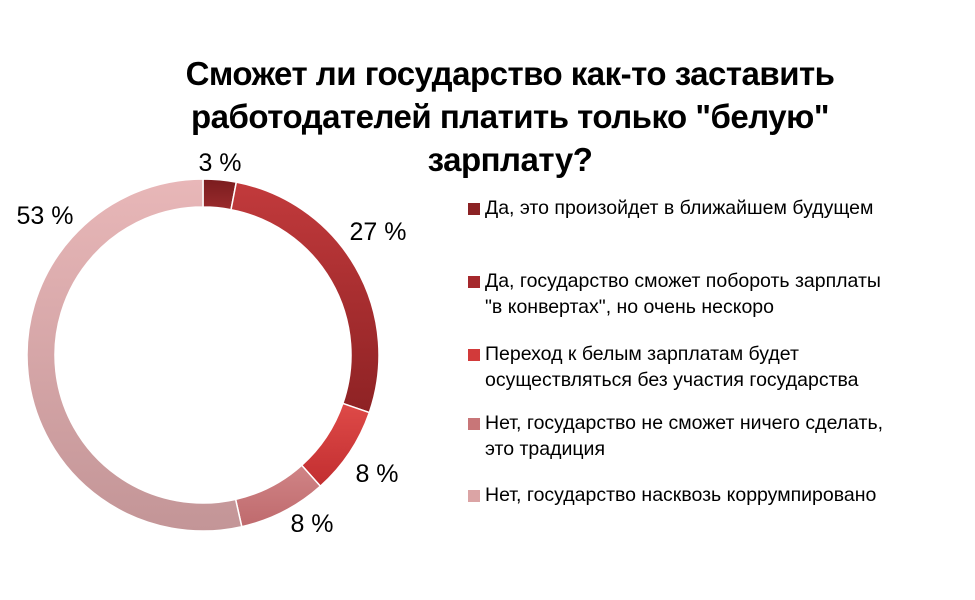 The image size is (975, 600). I want to click on slice-label-3: 8 %, so click(377, 474).